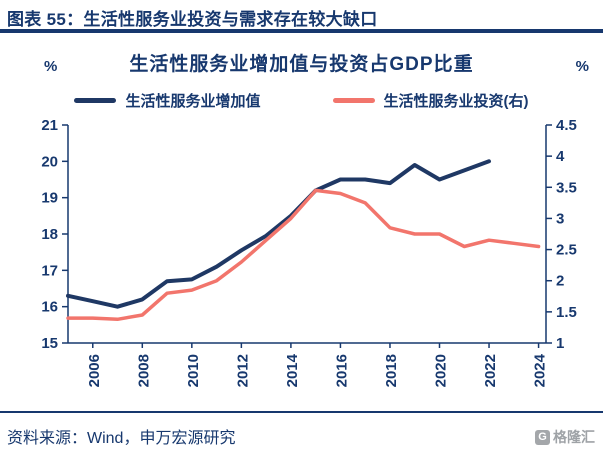 The image size is (603, 456). Describe the element at coordinates (566, 187) in the screenshot. I see `svg-text: 3.5` at that location.